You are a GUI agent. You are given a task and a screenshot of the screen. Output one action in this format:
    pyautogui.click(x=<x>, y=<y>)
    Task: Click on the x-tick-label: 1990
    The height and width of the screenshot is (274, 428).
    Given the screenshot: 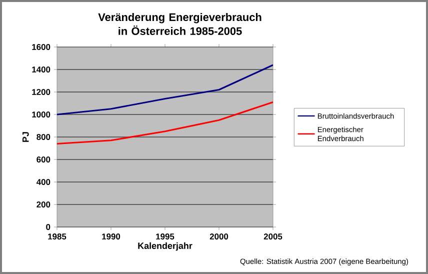 What is the action you would take?
    pyautogui.click(x=111, y=237)
    